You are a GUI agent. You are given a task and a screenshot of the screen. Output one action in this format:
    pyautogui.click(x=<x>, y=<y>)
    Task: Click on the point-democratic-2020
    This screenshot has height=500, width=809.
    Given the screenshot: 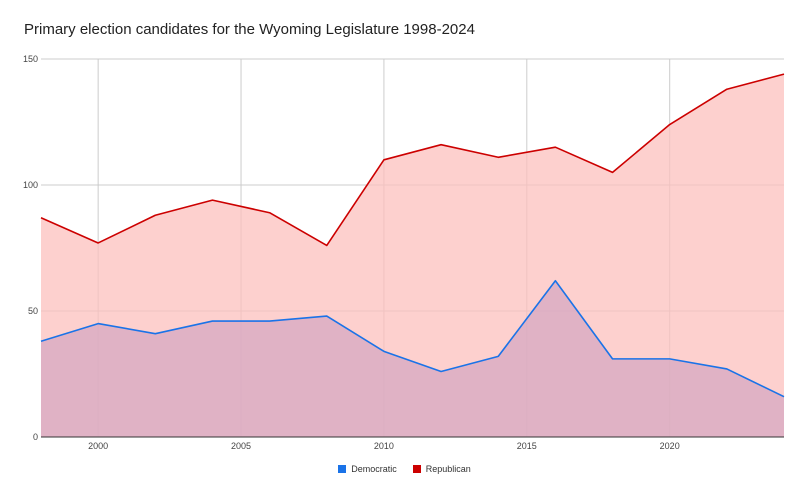 What is the action you would take?
    pyautogui.click(x=670, y=359)
    